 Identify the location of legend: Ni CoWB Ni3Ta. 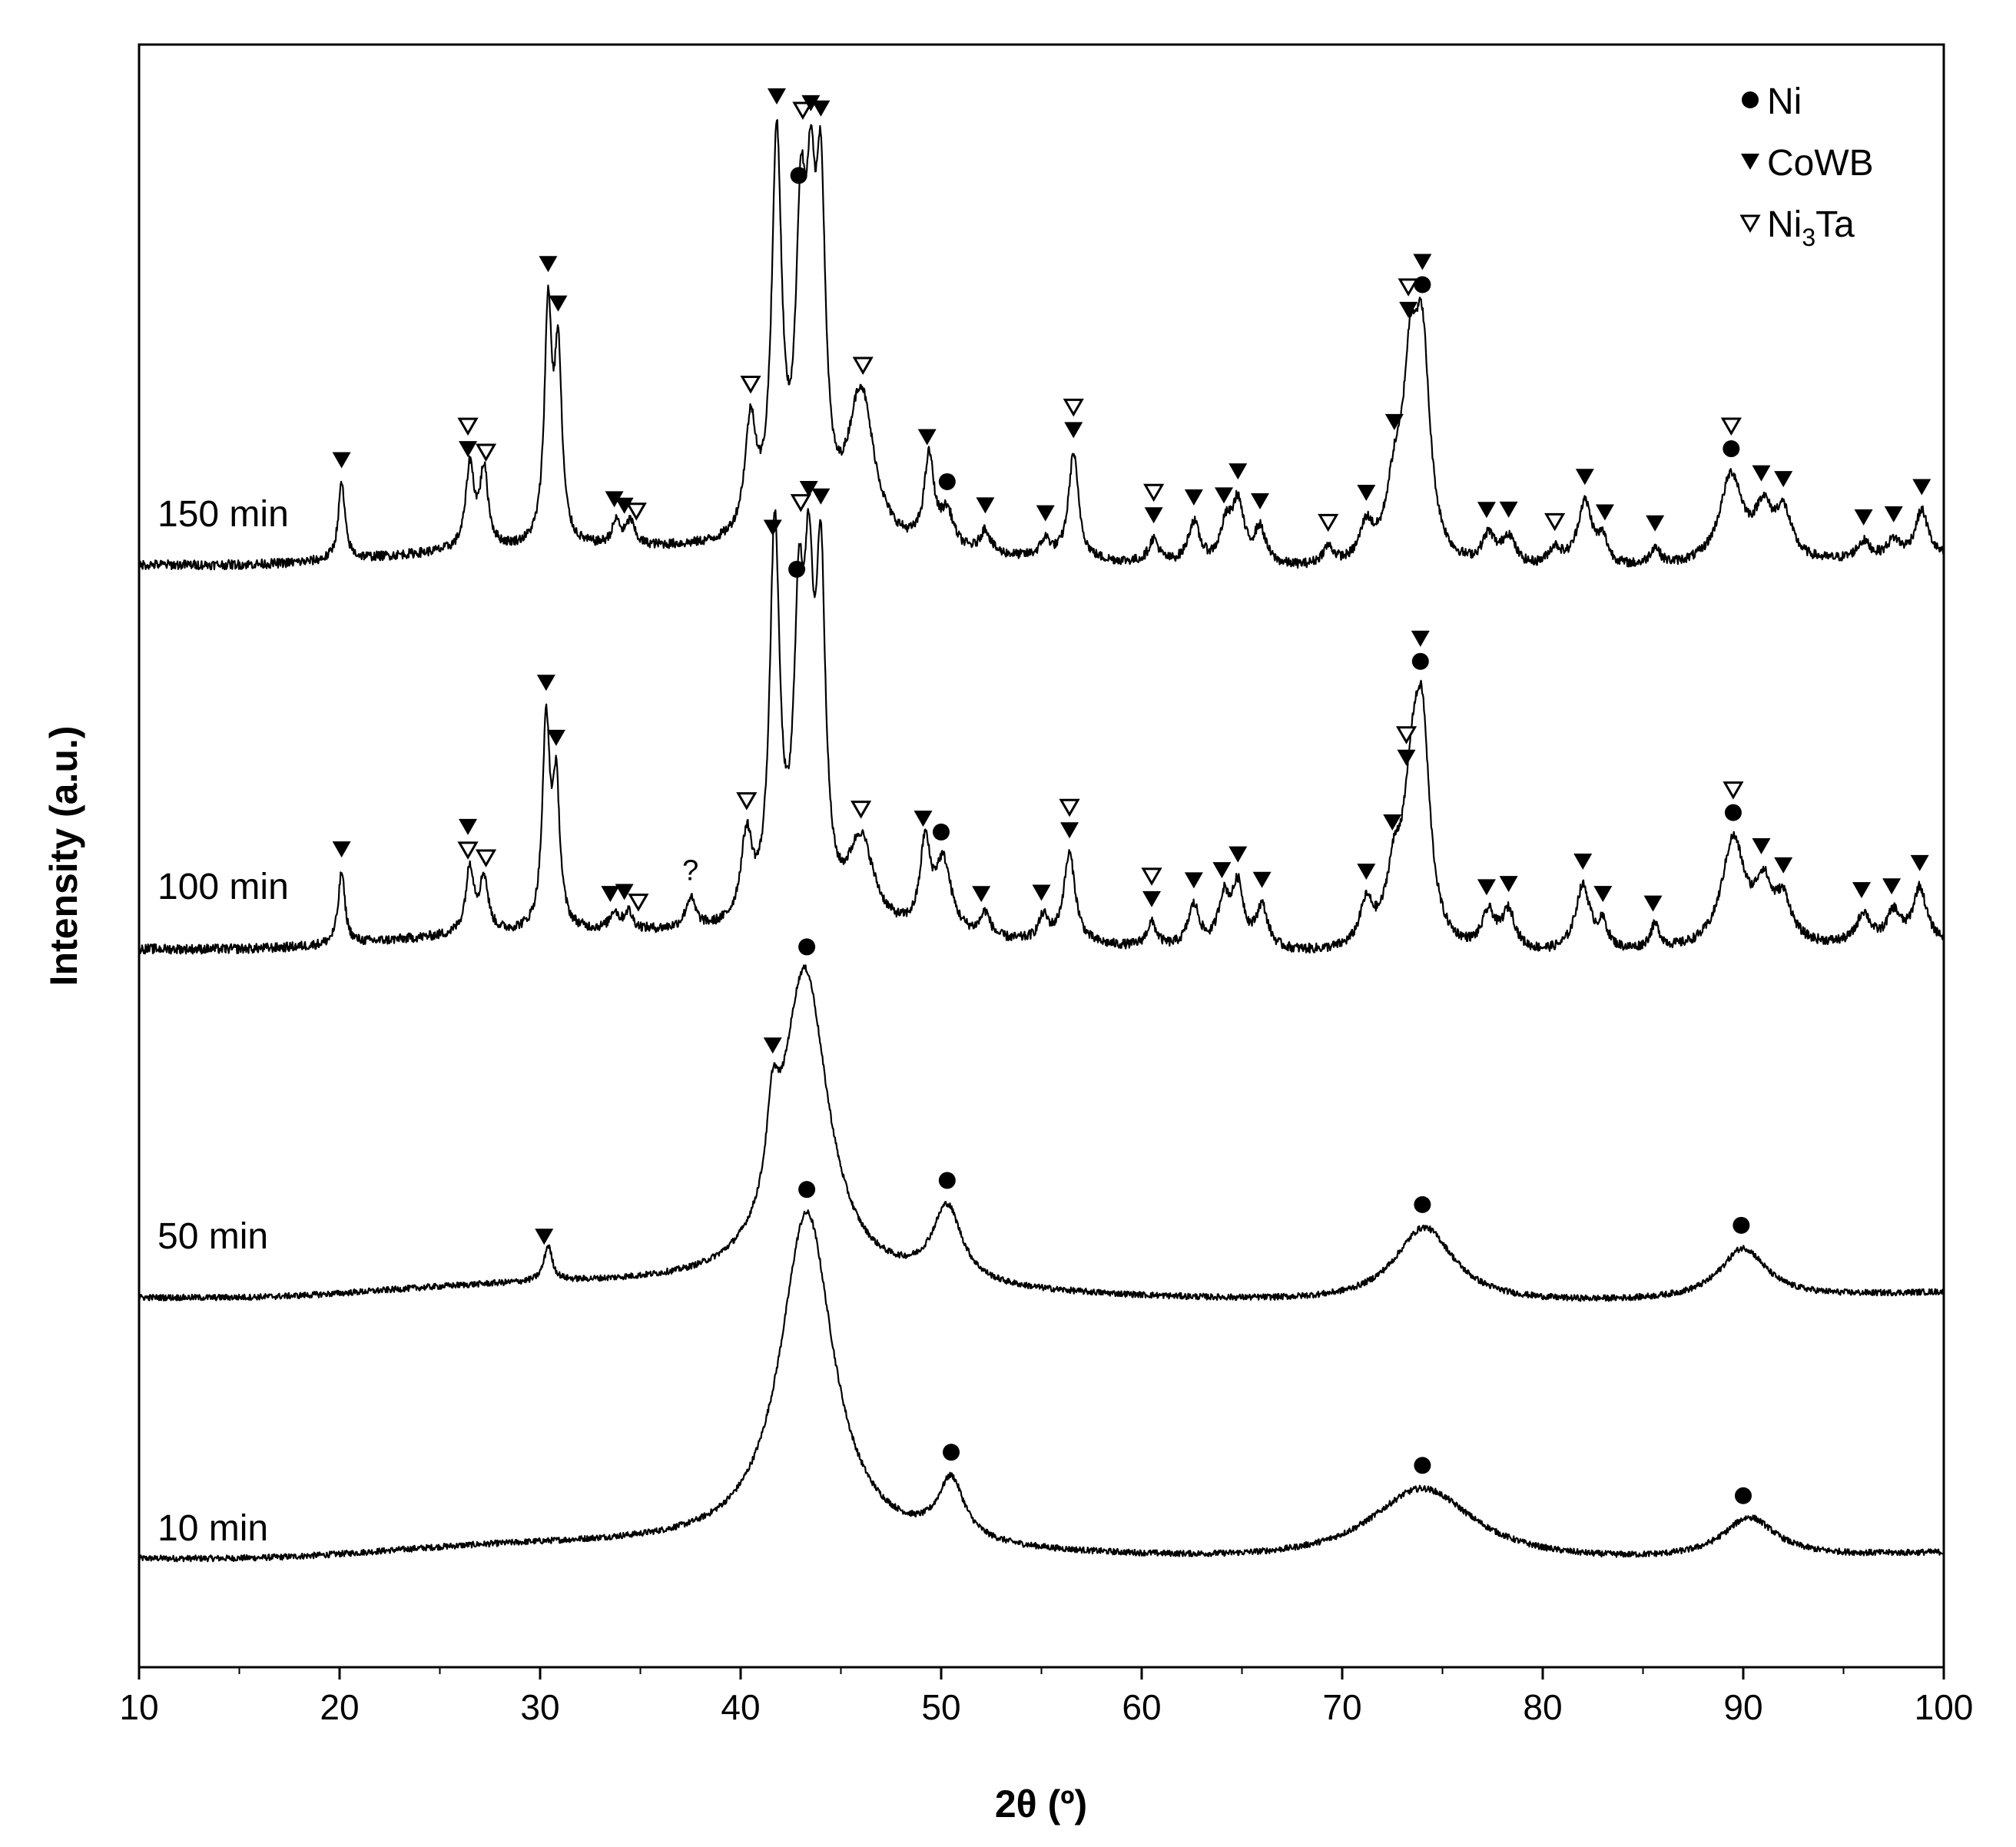
(1806, 166).